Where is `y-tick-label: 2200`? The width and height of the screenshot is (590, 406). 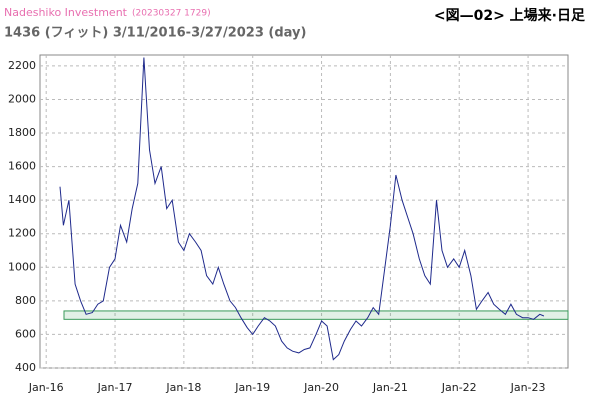 y-tick-label: 2200 is located at coordinates (22, 65).